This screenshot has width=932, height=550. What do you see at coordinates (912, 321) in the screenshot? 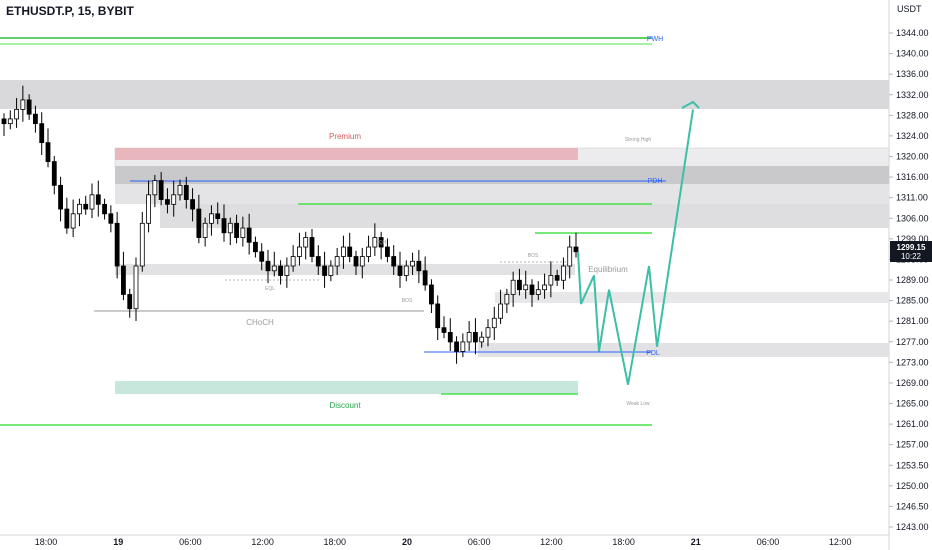
I see `price-tick-label: 1281.00` at bounding box center [912, 321].